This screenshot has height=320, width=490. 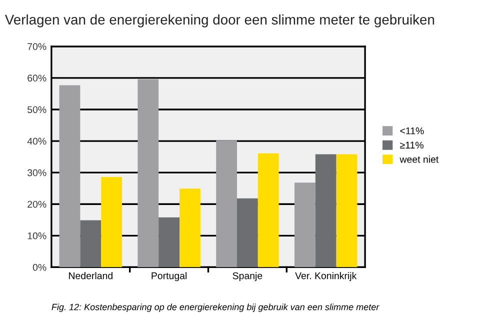 What do you see at coordinates (37, 110) in the screenshot?
I see `y-tick-label: 50%` at bounding box center [37, 110].